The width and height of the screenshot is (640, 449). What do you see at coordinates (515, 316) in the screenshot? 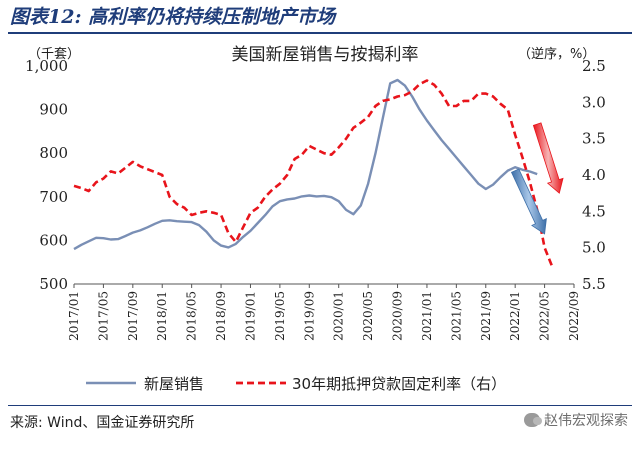
I see `x-tick-label: 2022/01` at bounding box center [515, 316].